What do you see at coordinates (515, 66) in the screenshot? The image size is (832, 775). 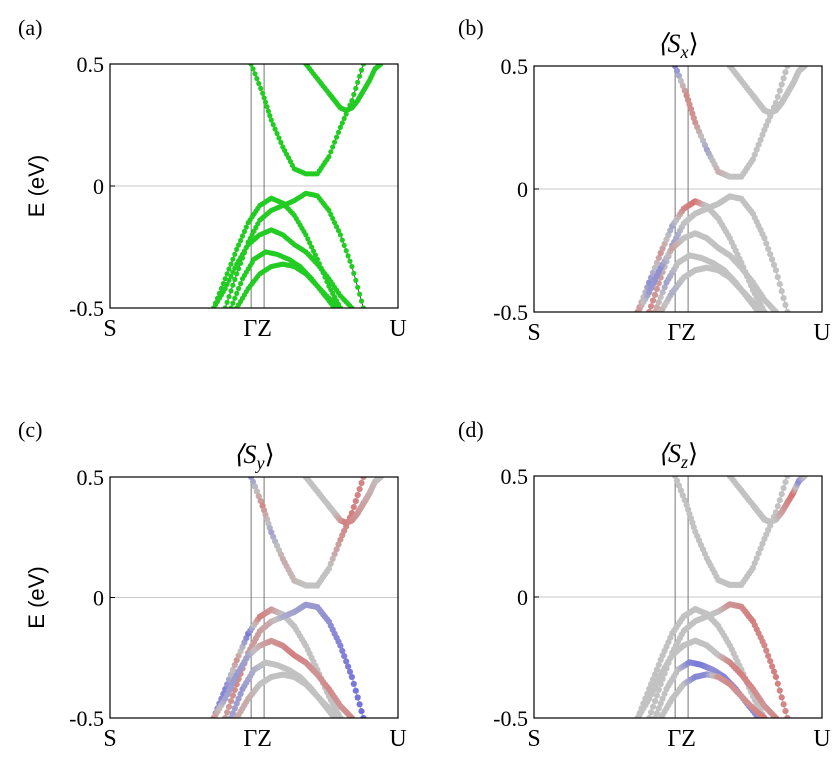 I see `y-tick-label: 0.5` at bounding box center [515, 66].